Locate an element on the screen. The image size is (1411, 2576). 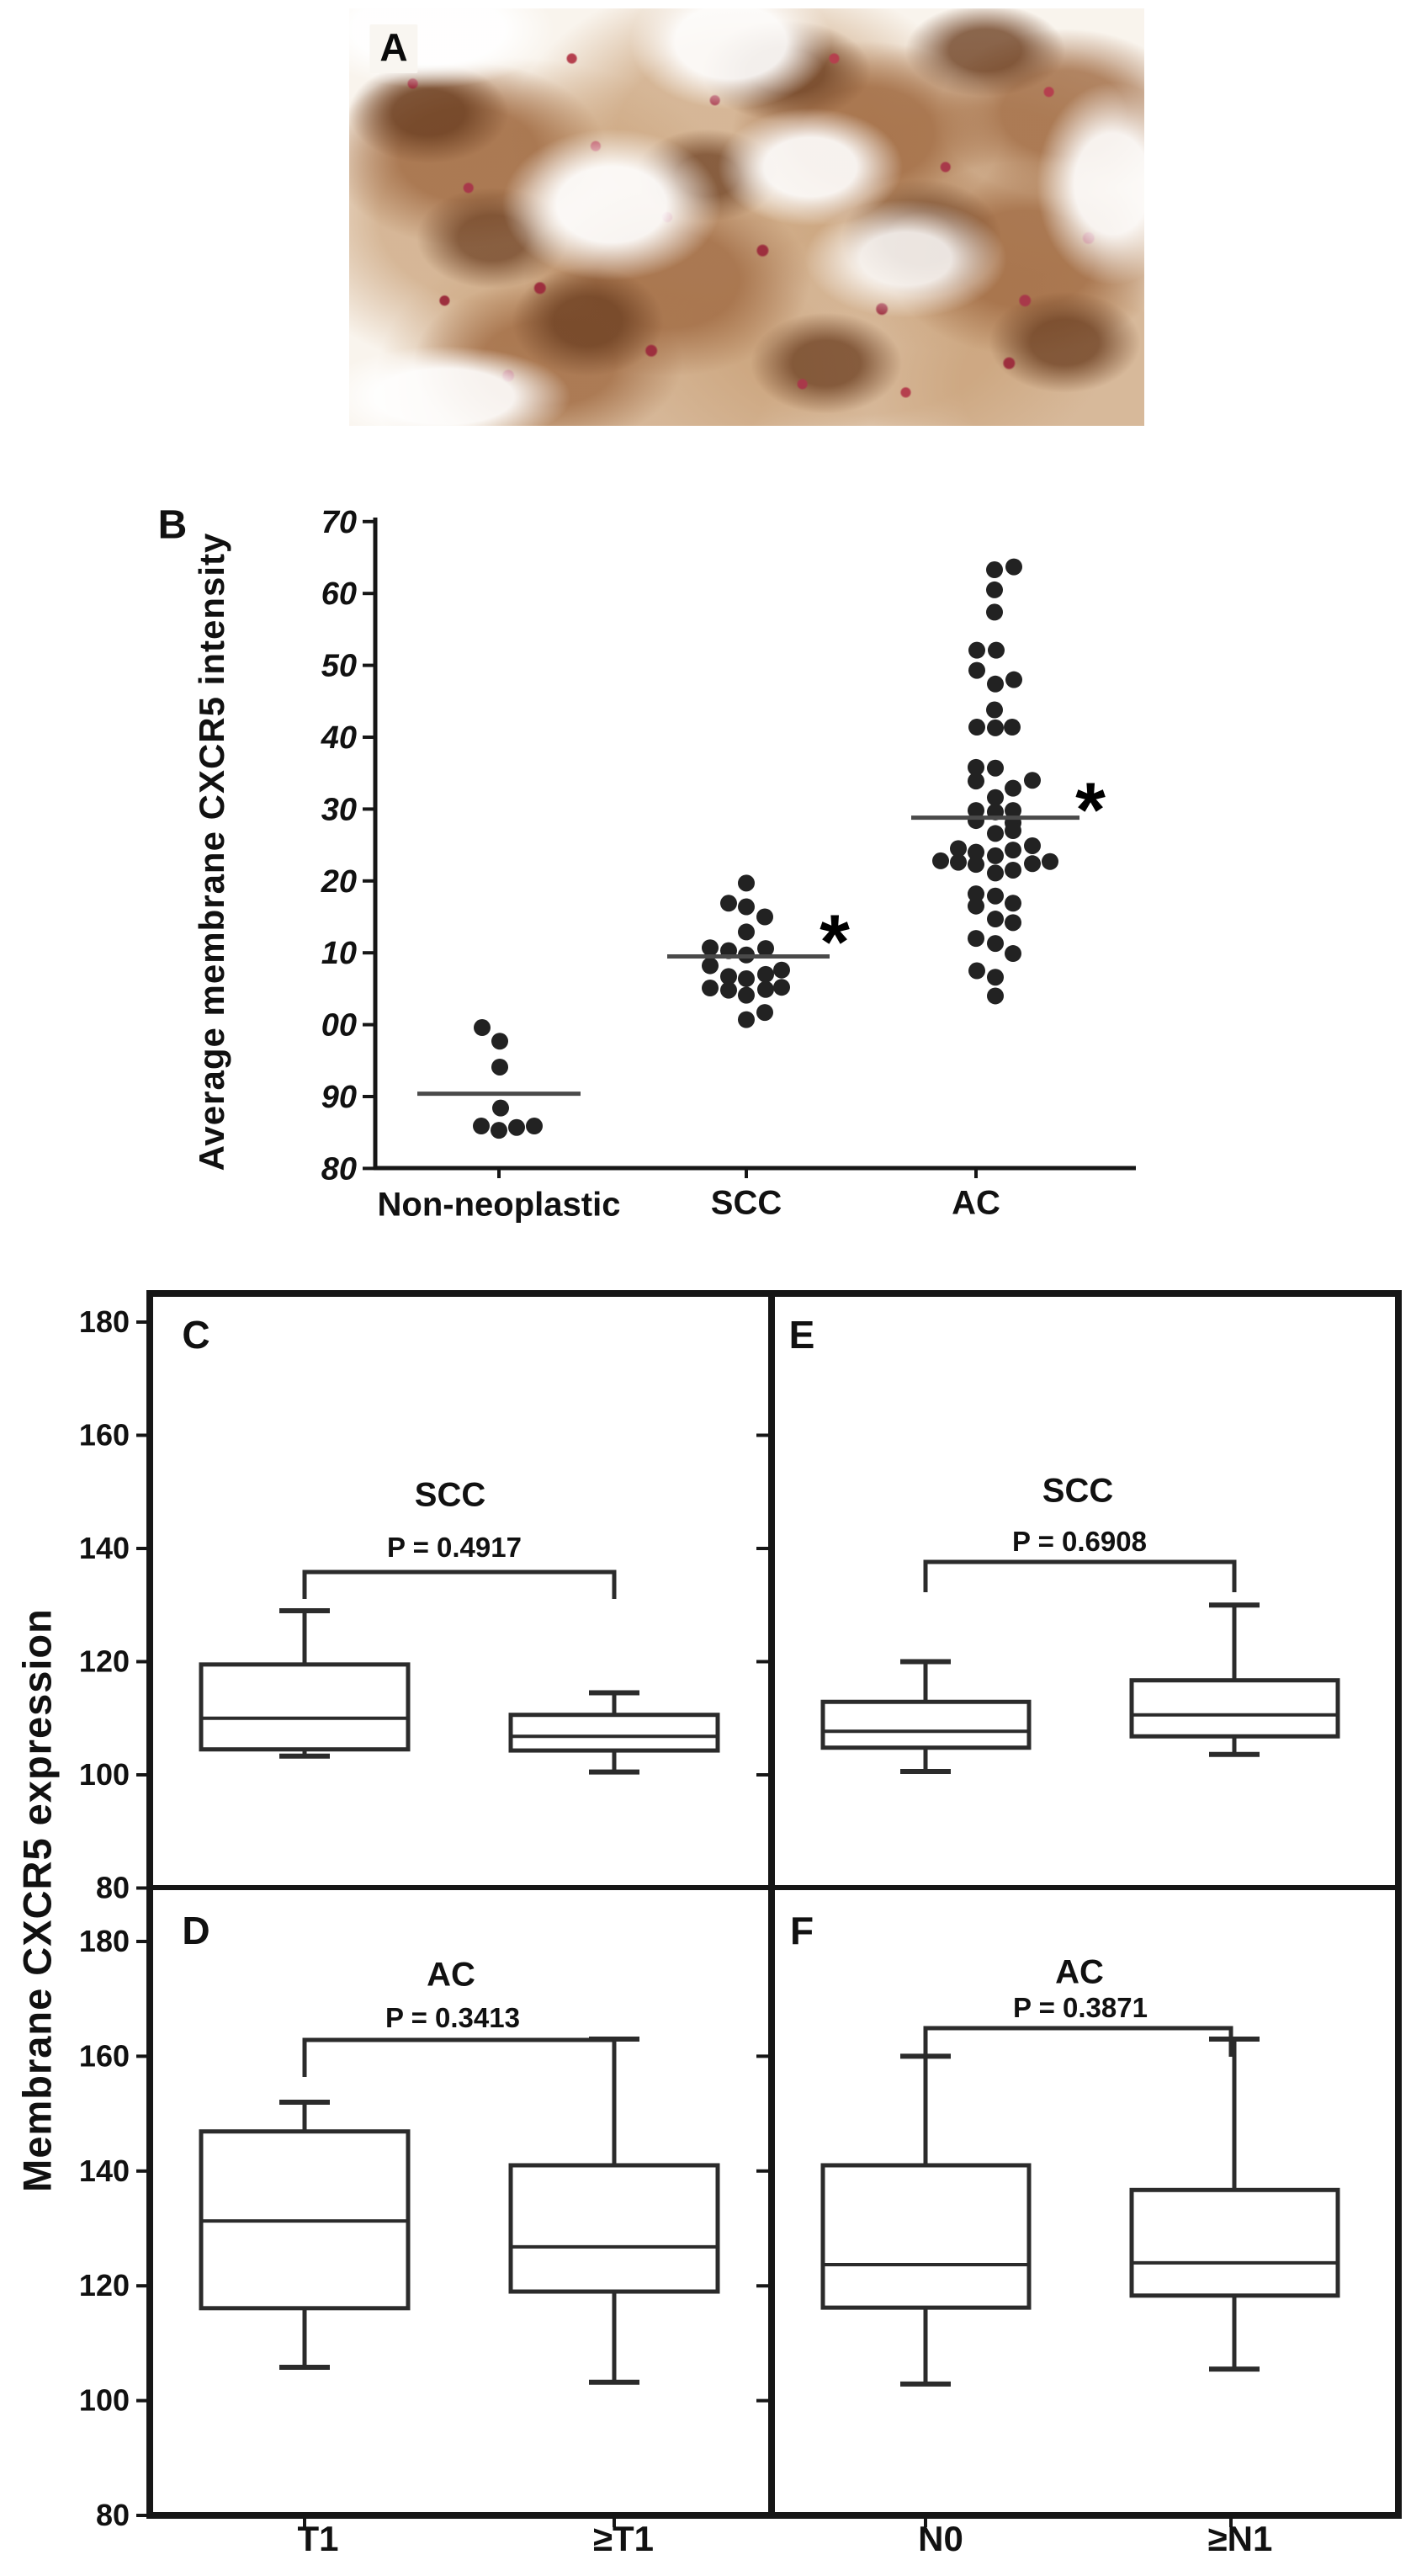
panel-a-label: A is located at coordinates (393, 48).